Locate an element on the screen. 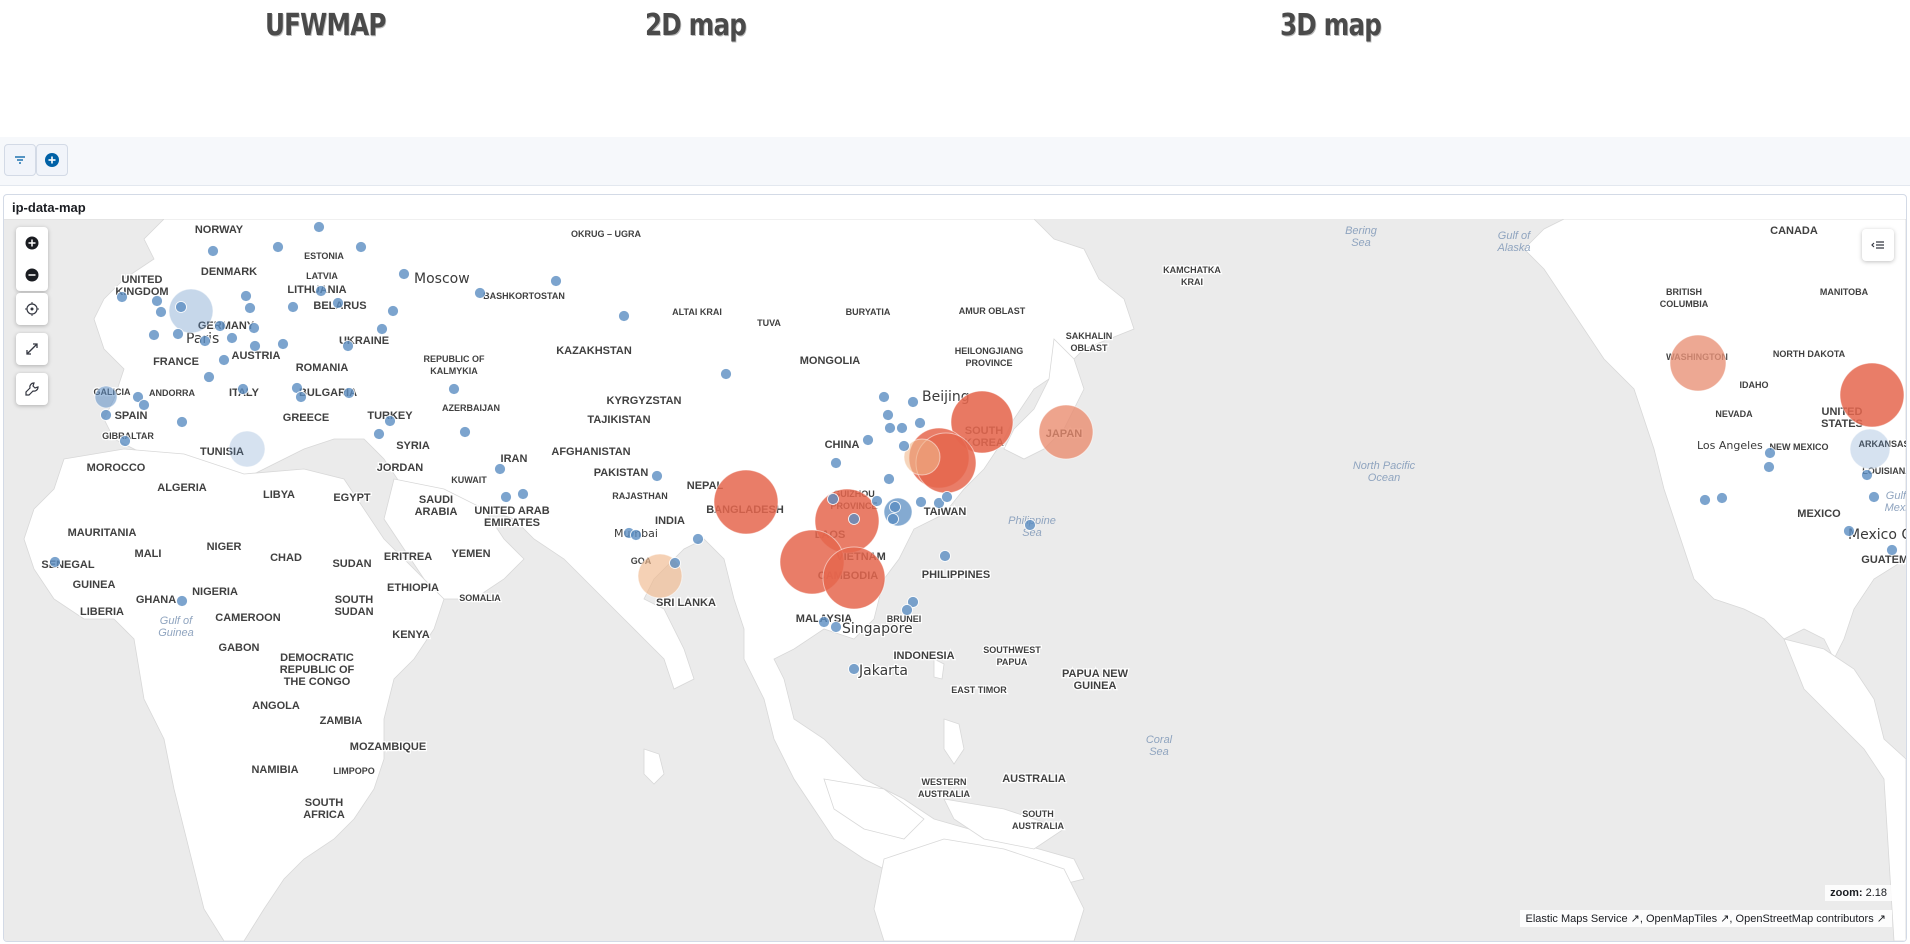 The height and width of the screenshot is (944, 1910). zoom-out-button is located at coordinates (32, 275).